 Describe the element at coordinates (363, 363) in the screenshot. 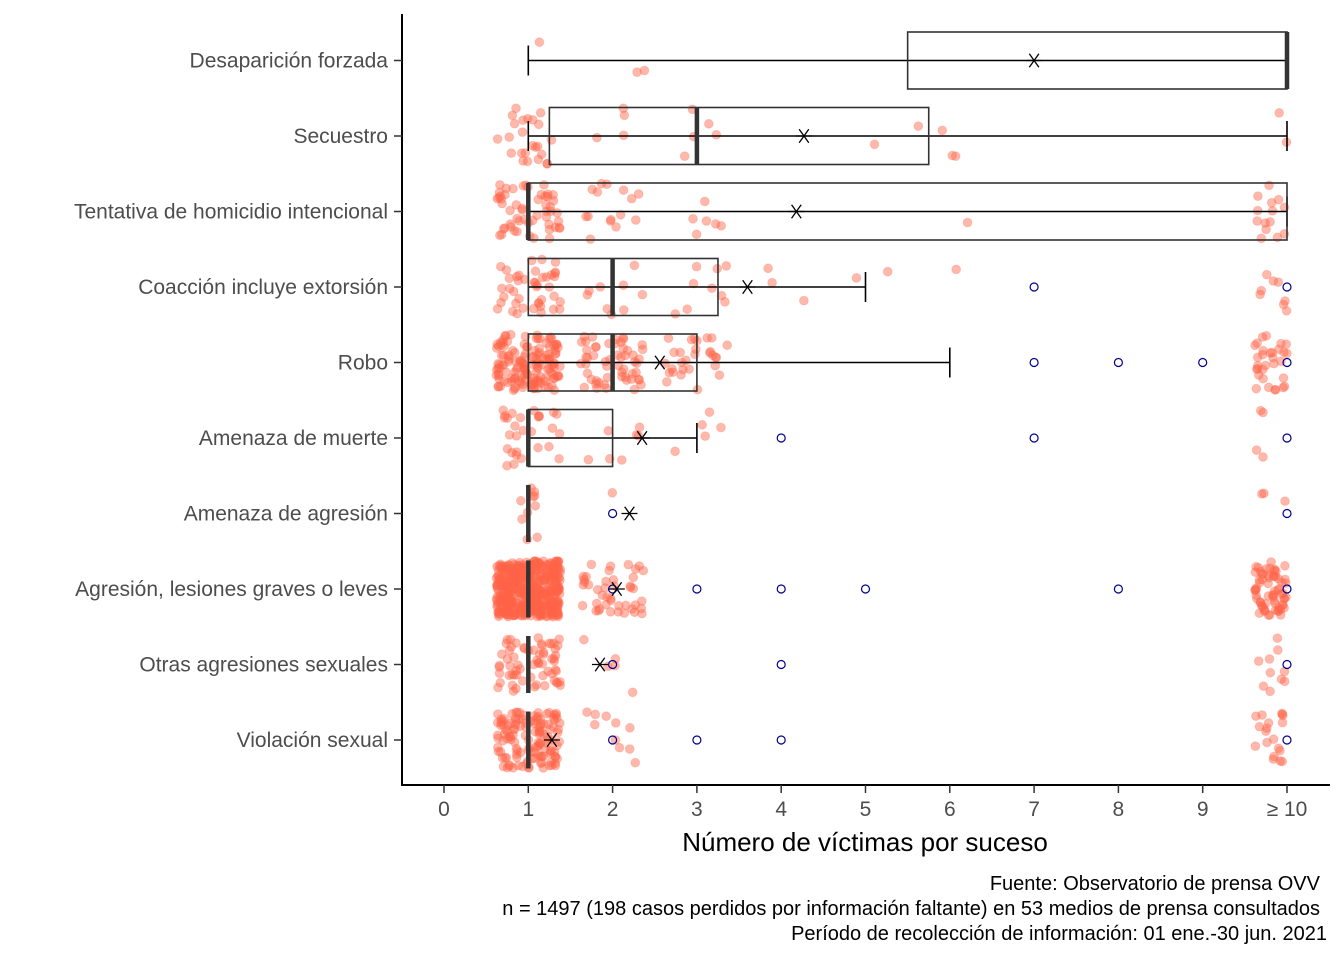

I see `category-label: Robo` at that location.